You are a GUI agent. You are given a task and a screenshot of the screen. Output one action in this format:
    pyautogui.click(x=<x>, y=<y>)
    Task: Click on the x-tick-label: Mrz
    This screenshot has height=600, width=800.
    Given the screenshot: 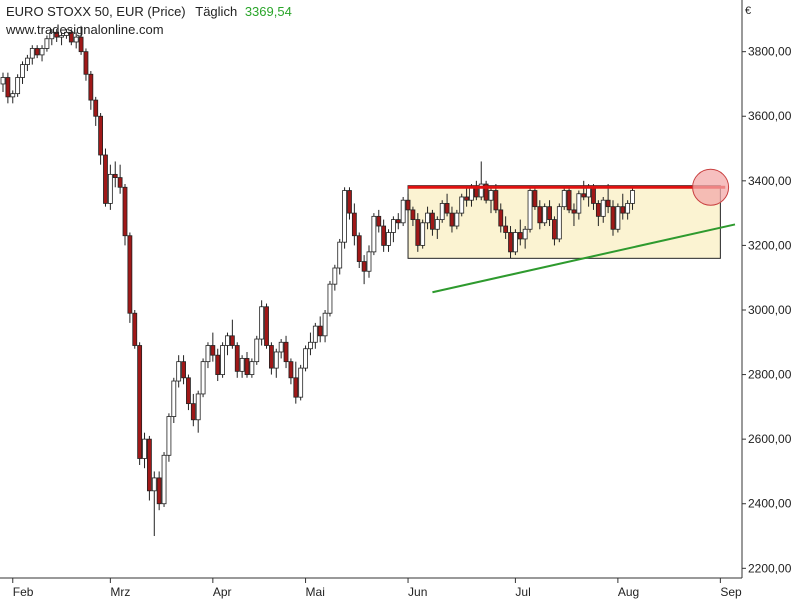 What is the action you would take?
    pyautogui.click(x=120, y=592)
    